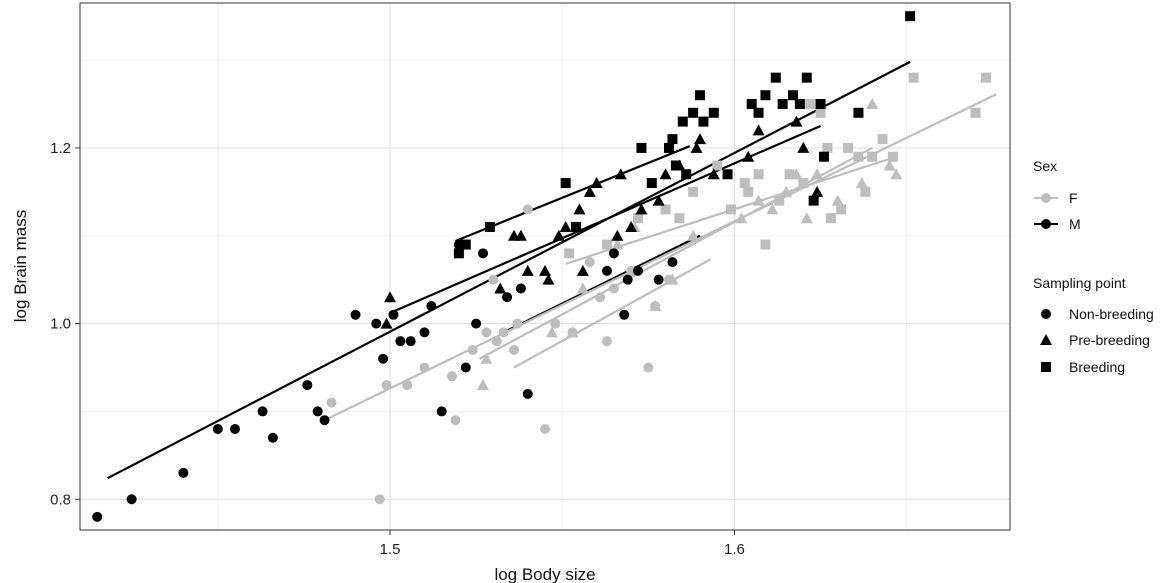 The image size is (1168, 583). I want to click on legend-key-point-m, so click(1046, 224).